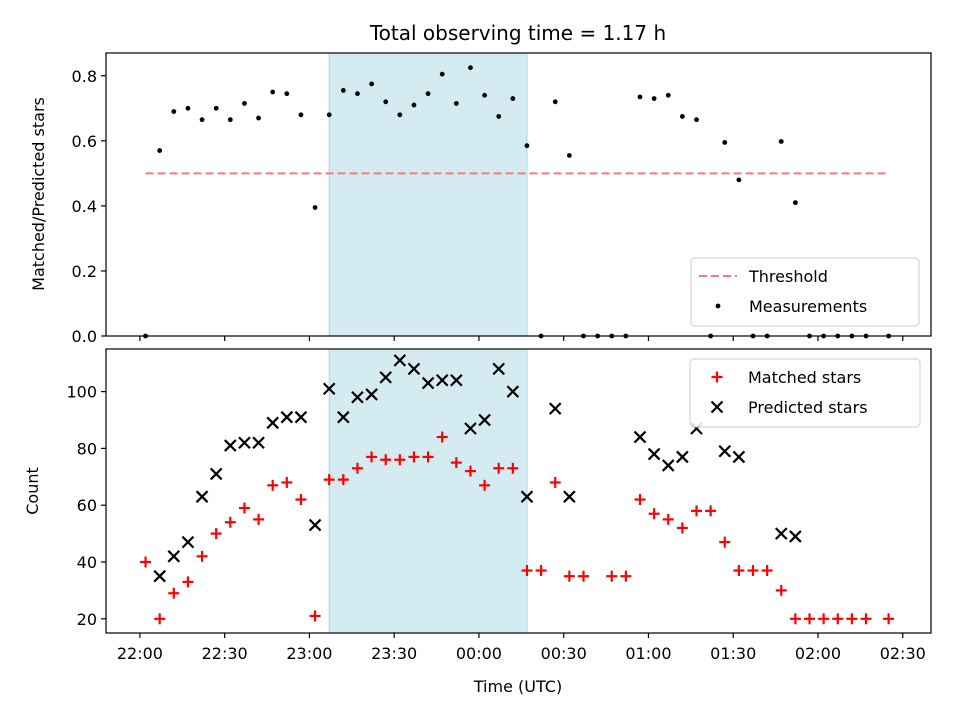 Image resolution: width=960 pixels, height=720 pixels. I want to click on x-tick-label: 01:30, so click(733, 653).